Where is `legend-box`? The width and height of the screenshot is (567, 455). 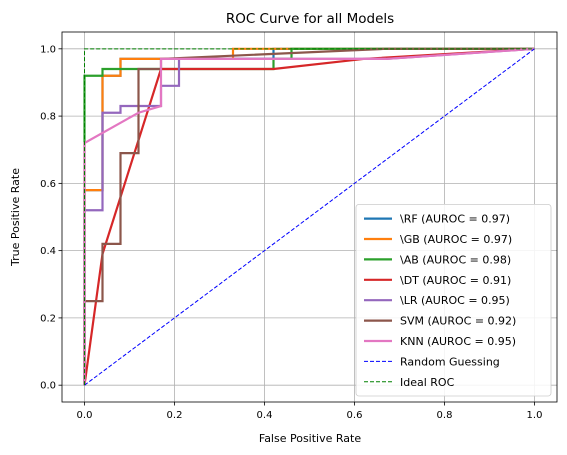
legend-box is located at coordinates (453, 300).